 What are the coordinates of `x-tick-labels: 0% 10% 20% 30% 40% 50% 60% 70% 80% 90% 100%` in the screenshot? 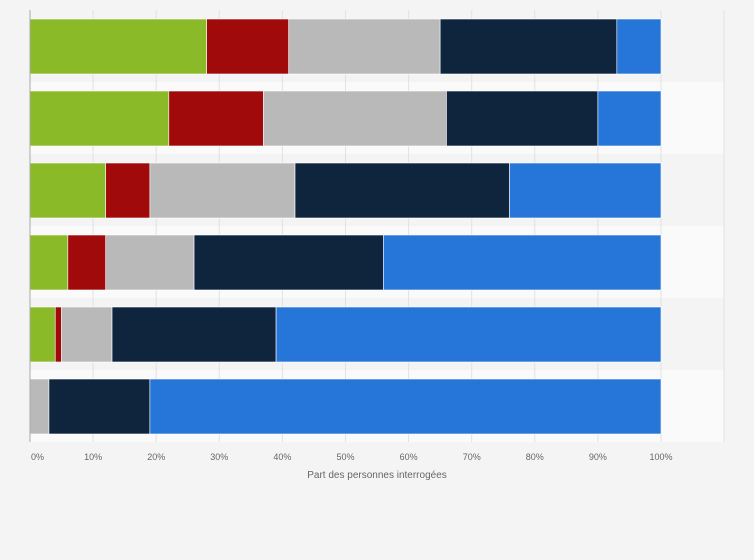 It's located at (352, 457).